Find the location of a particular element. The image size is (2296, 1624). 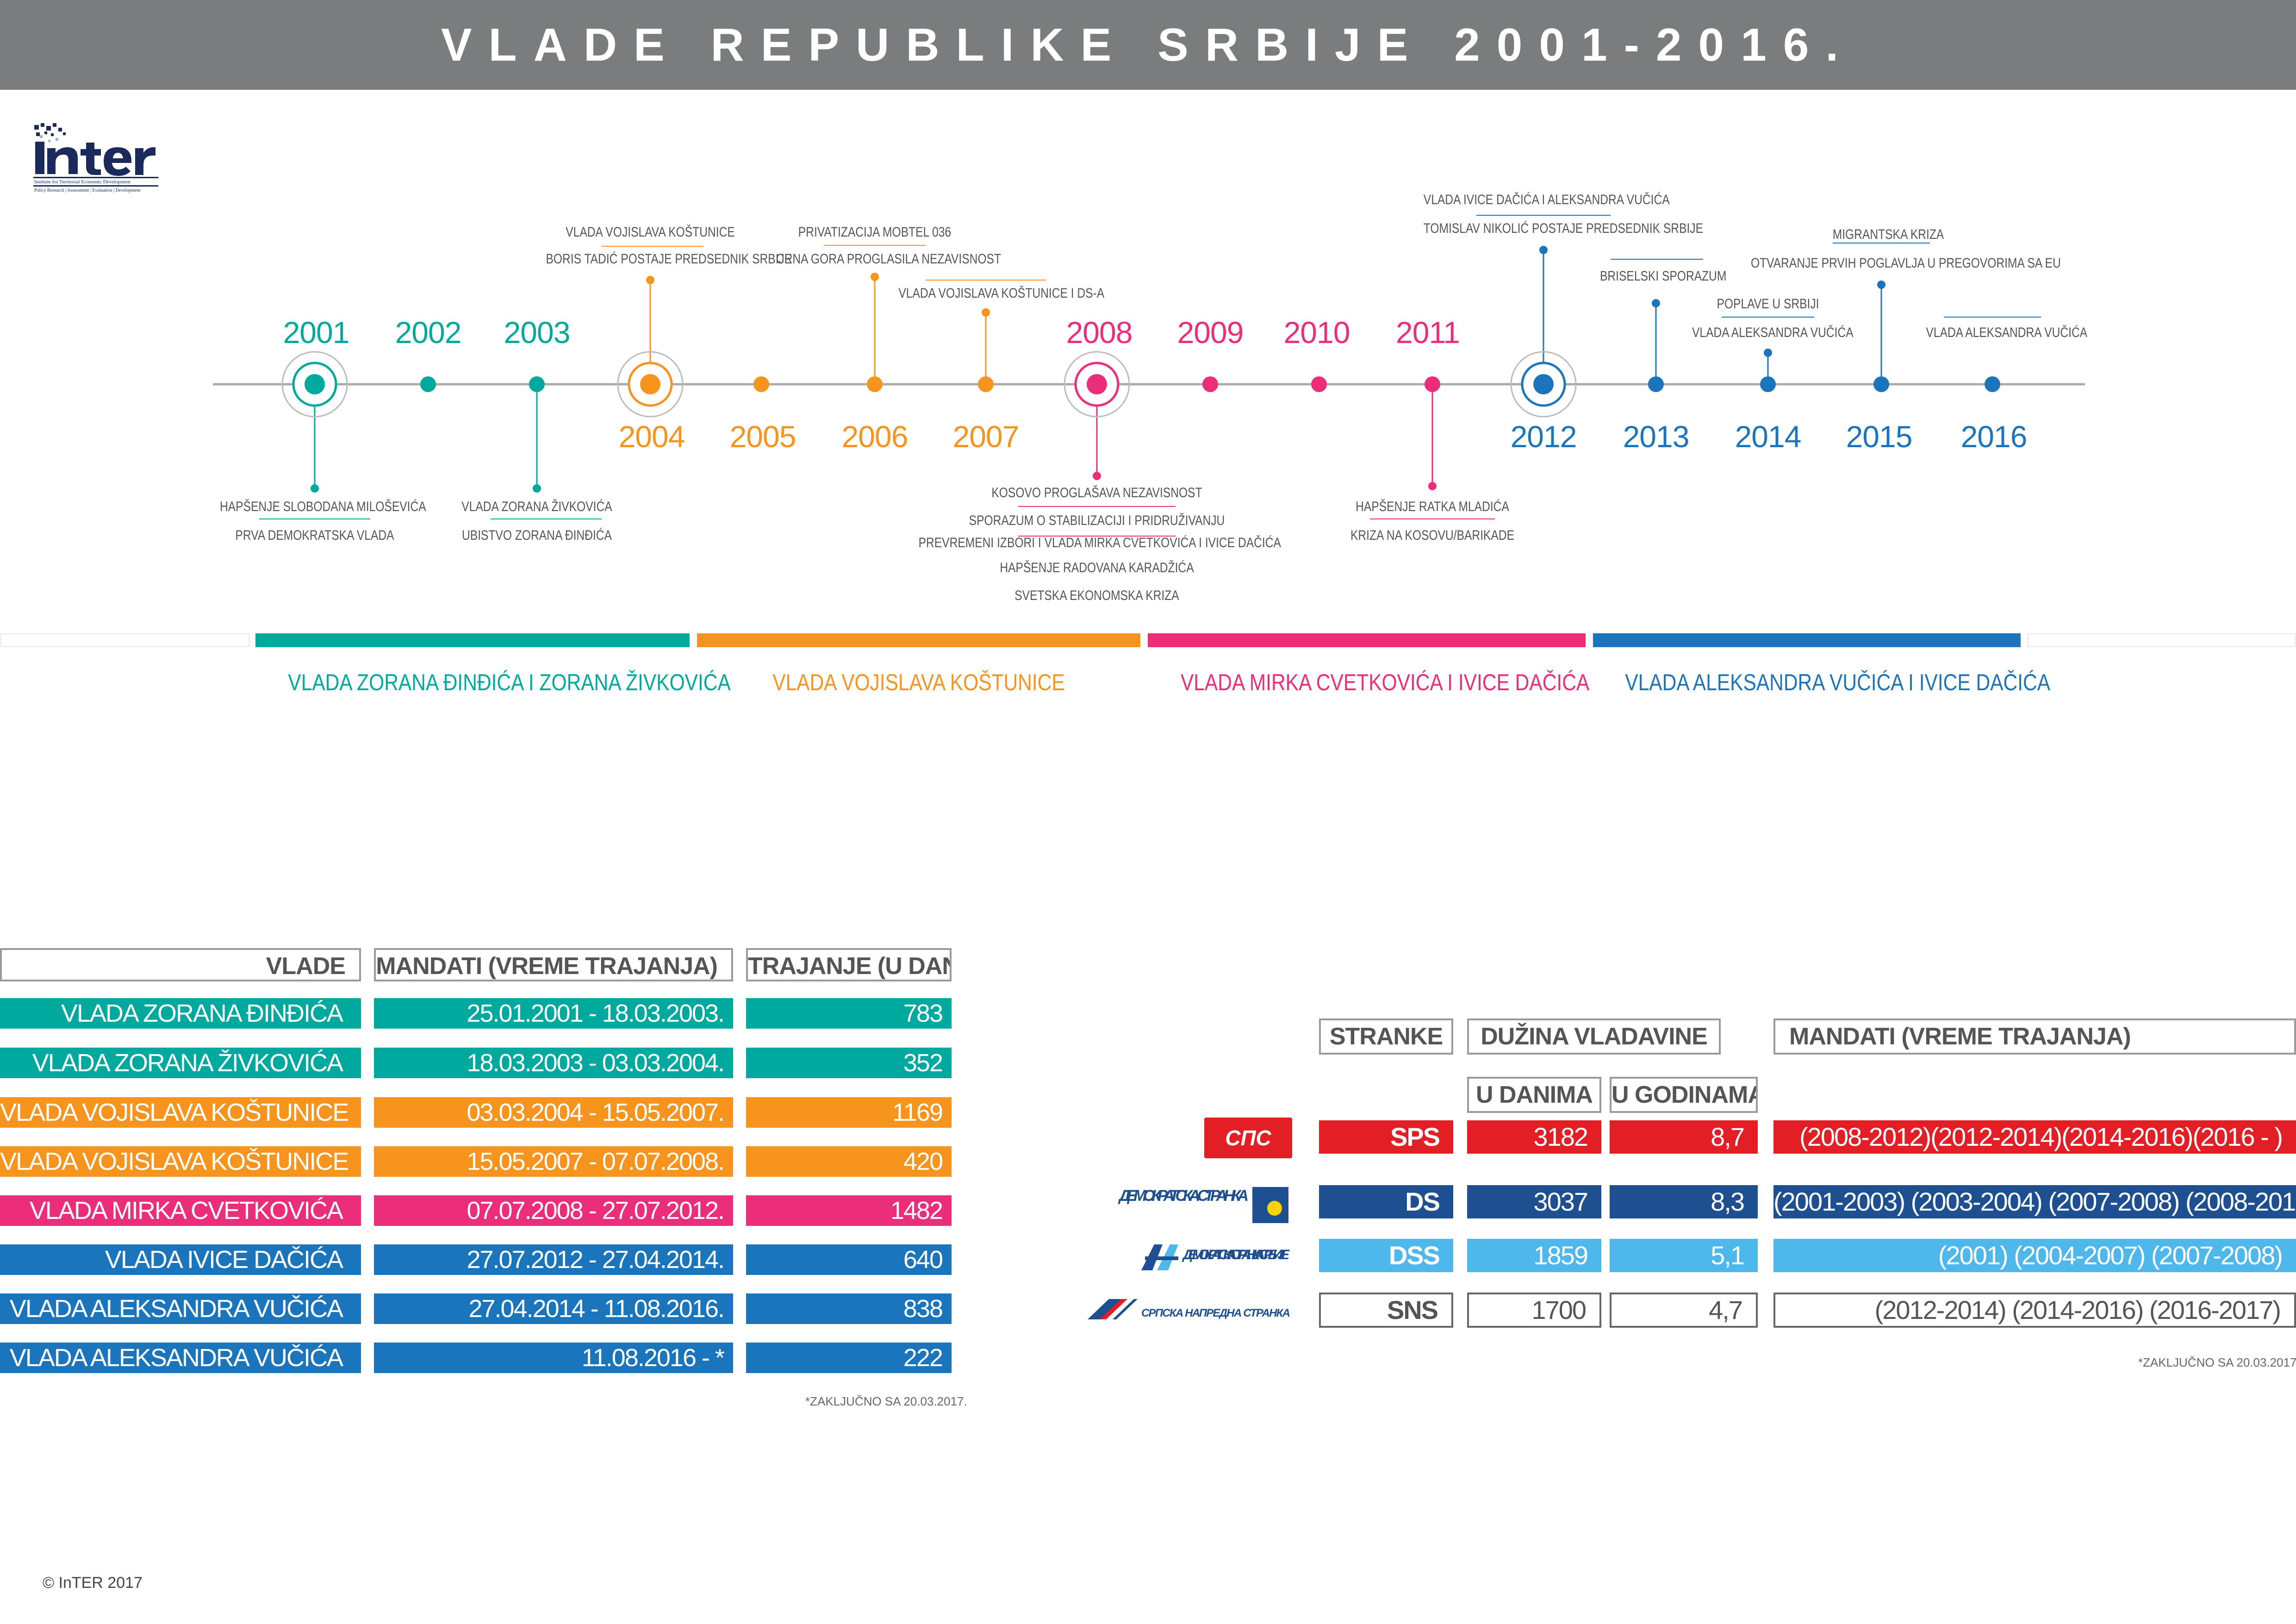

node-2015 is located at coordinates (1881, 384).